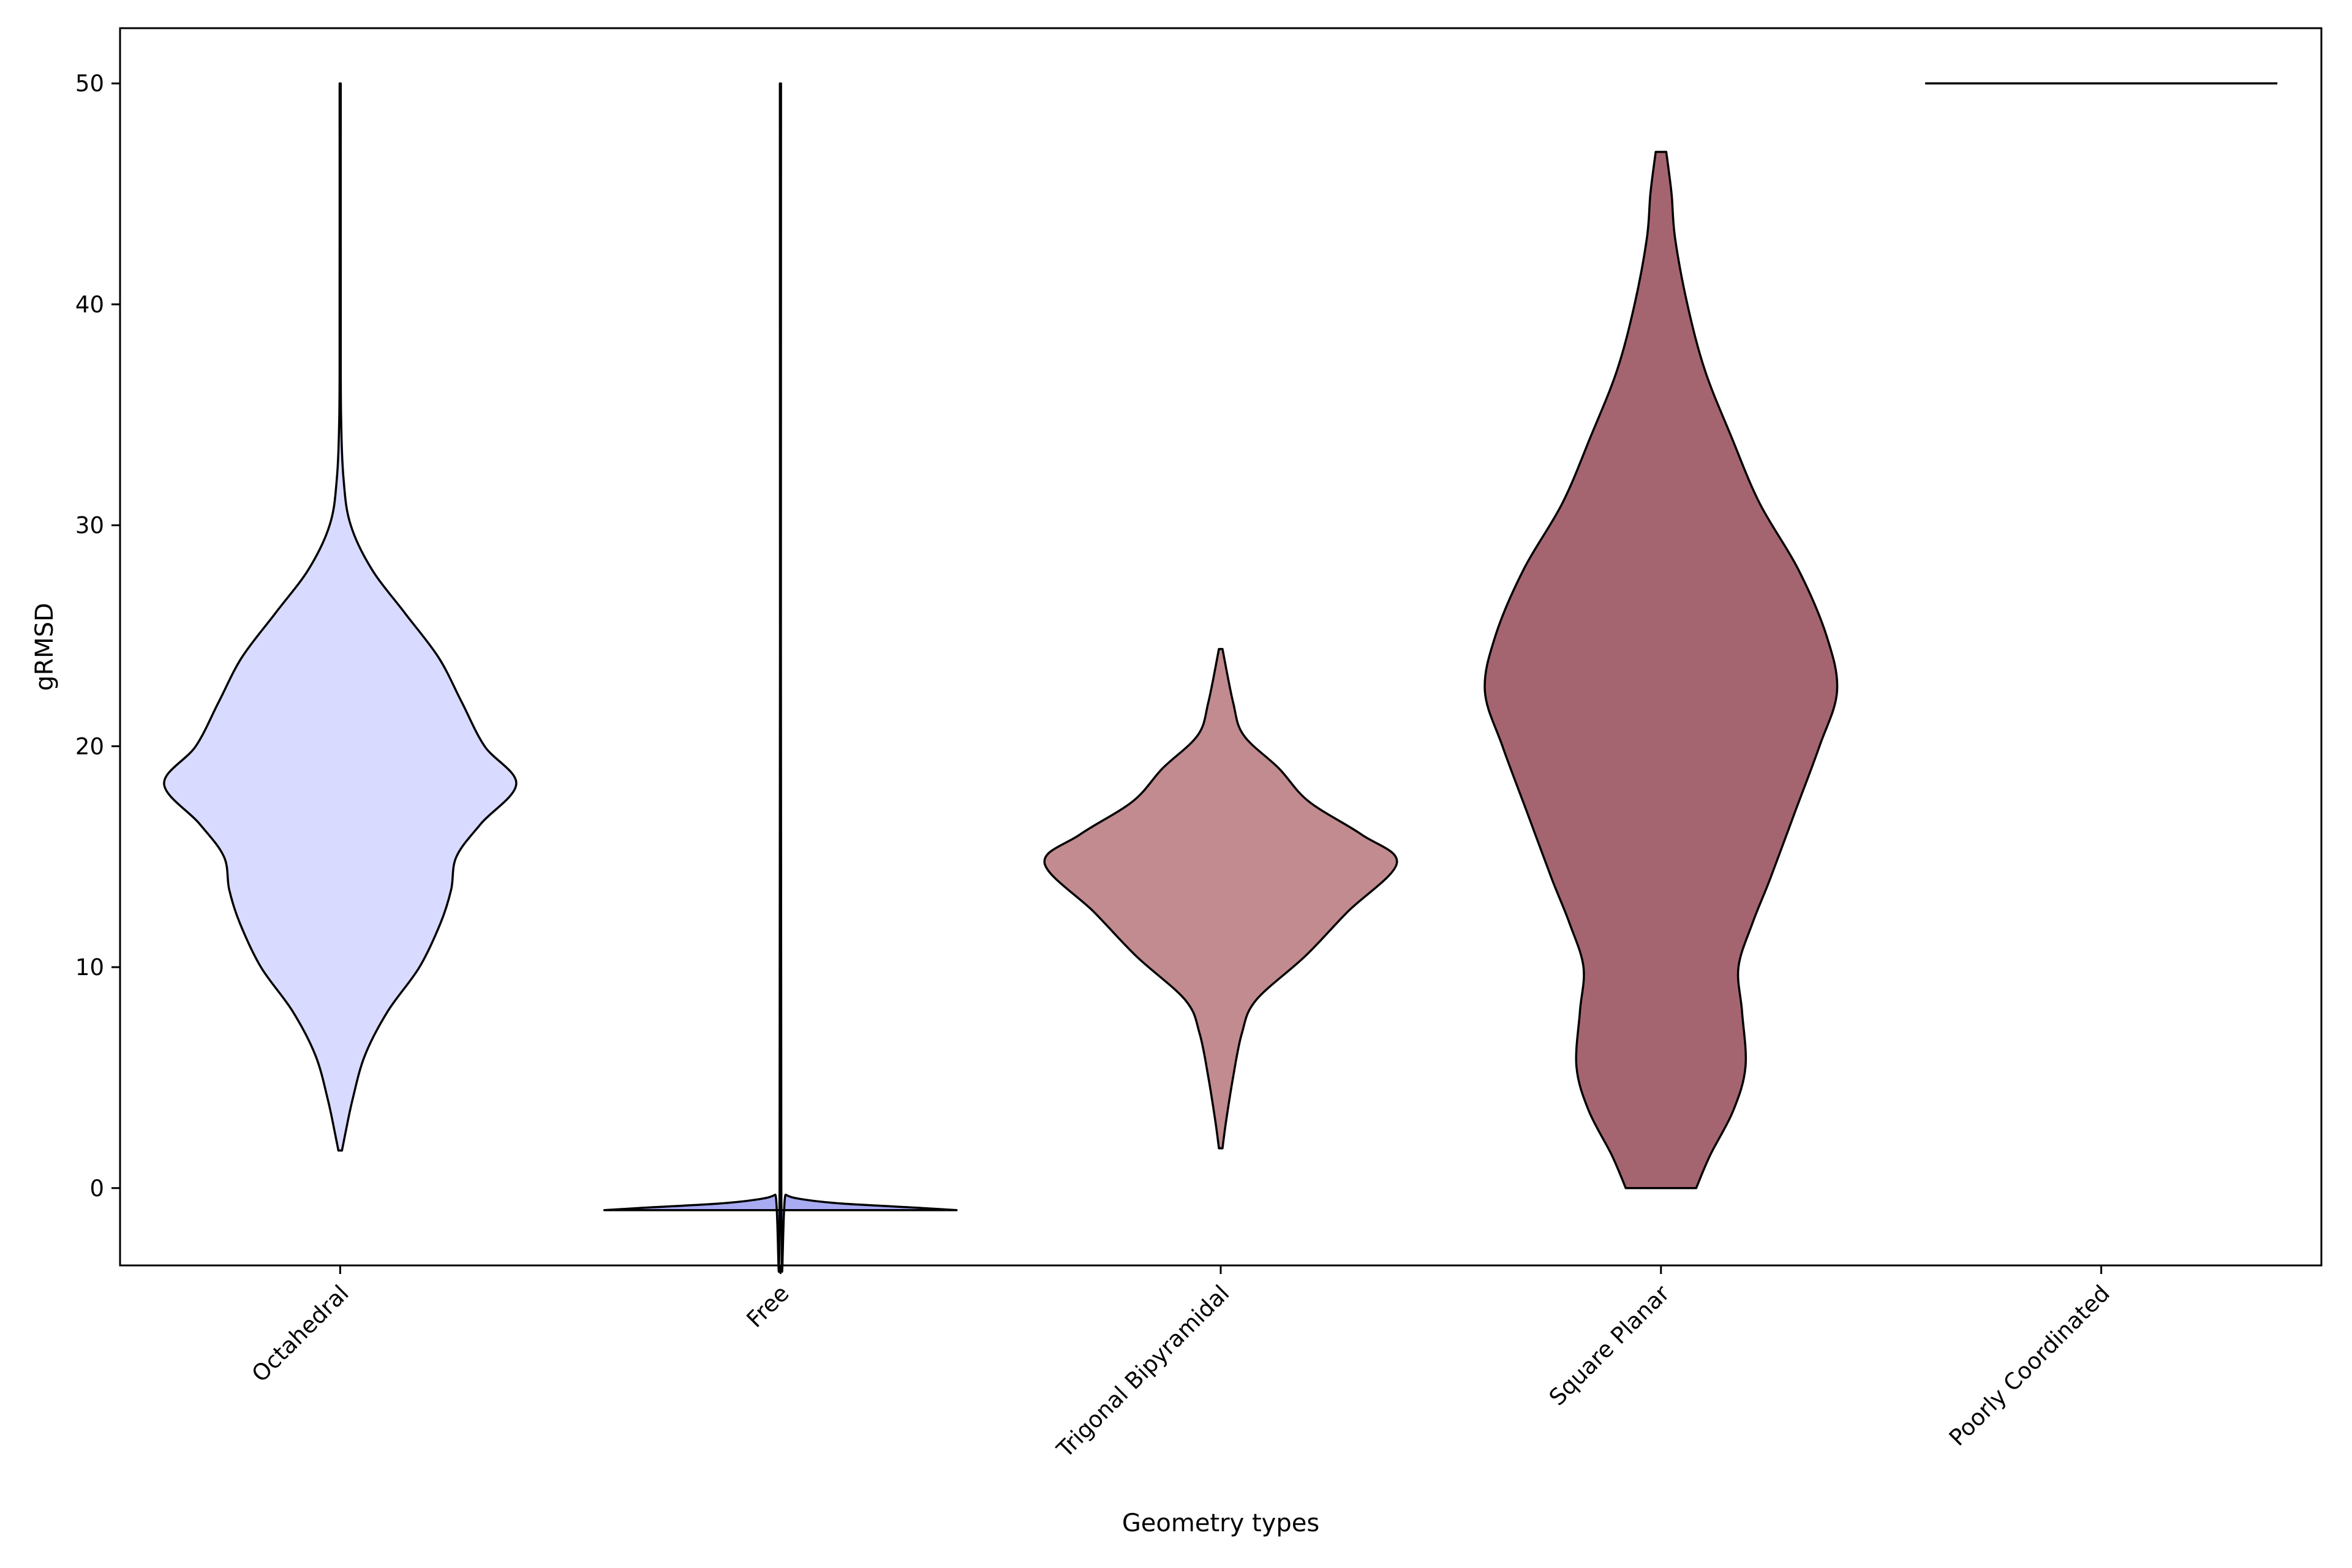  What do you see at coordinates (89, 84) in the screenshot?
I see `y-tick-label: 50` at bounding box center [89, 84].